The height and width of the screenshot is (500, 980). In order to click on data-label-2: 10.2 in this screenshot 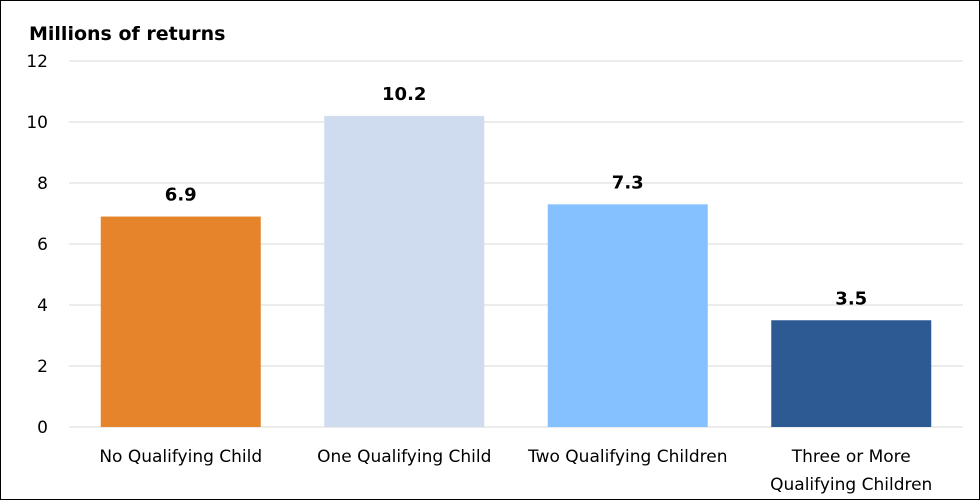, I will do `click(404, 94)`.